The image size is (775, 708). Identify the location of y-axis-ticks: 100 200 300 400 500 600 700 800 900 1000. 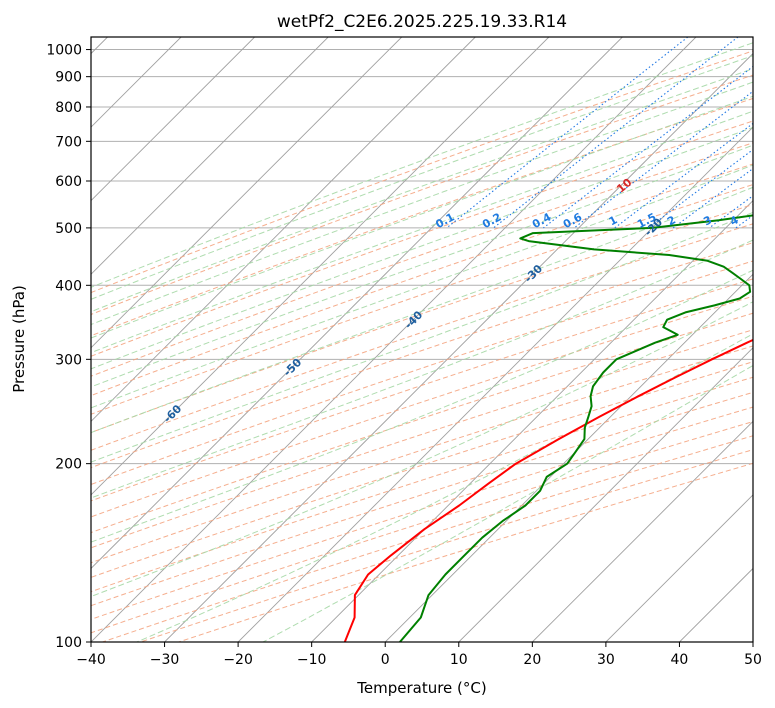
(68, 347).